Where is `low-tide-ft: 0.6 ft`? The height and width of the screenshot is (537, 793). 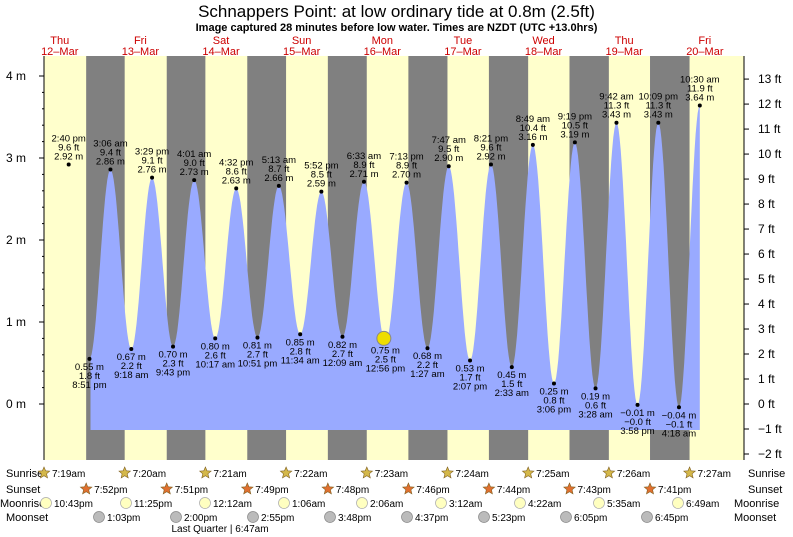
low-tide-ft: 0.6 ft is located at coordinates (595, 405).